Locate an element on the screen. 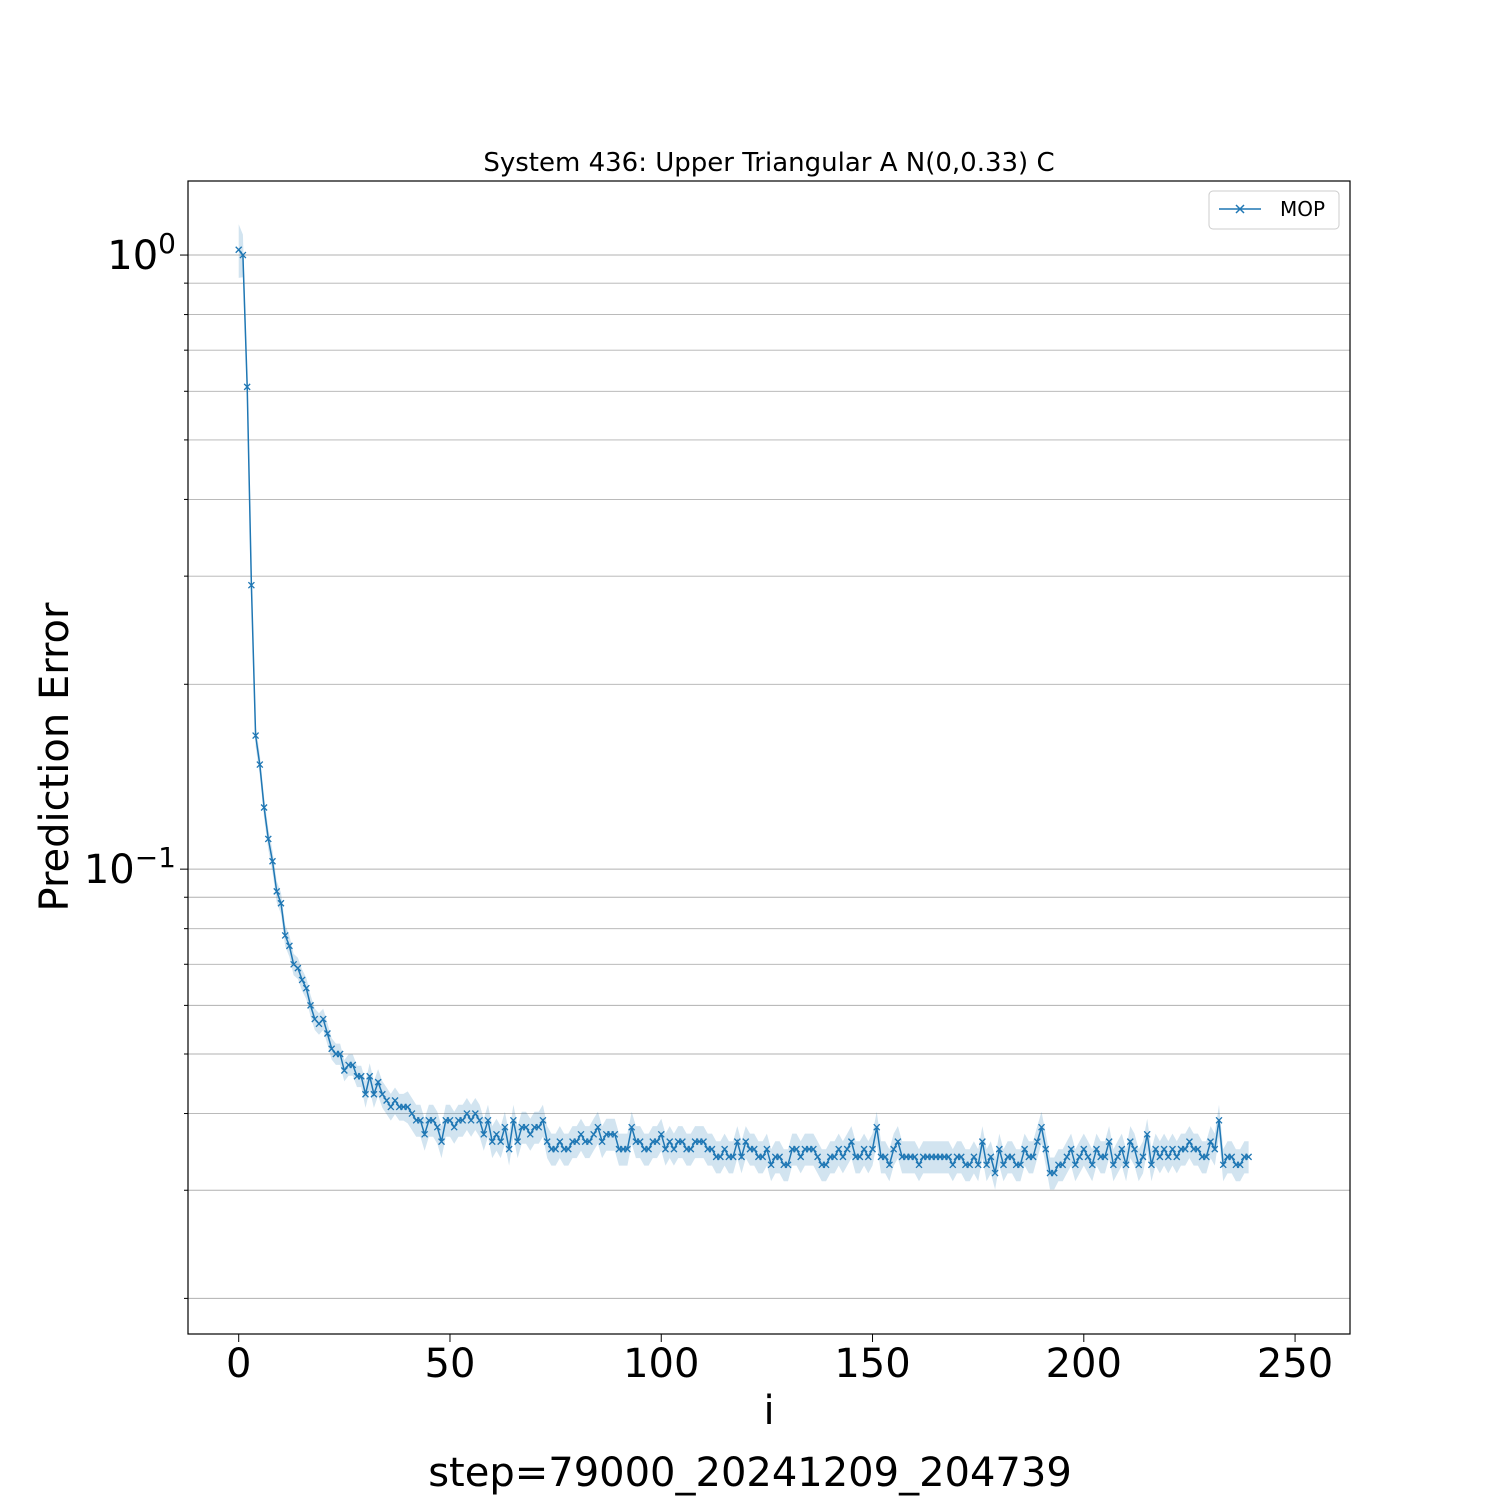 The height and width of the screenshot is (1500, 1500). y-tick-label-exponent: 0 is located at coordinates (167, 243).